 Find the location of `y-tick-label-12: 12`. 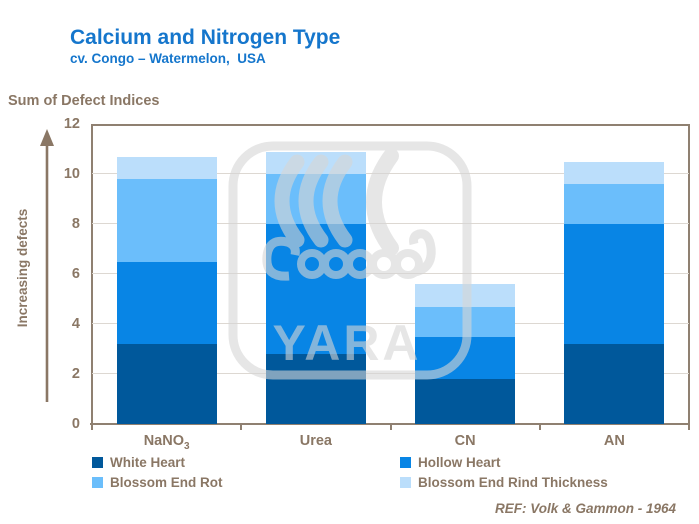

y-tick-label-12: 12 is located at coordinates (71, 124).